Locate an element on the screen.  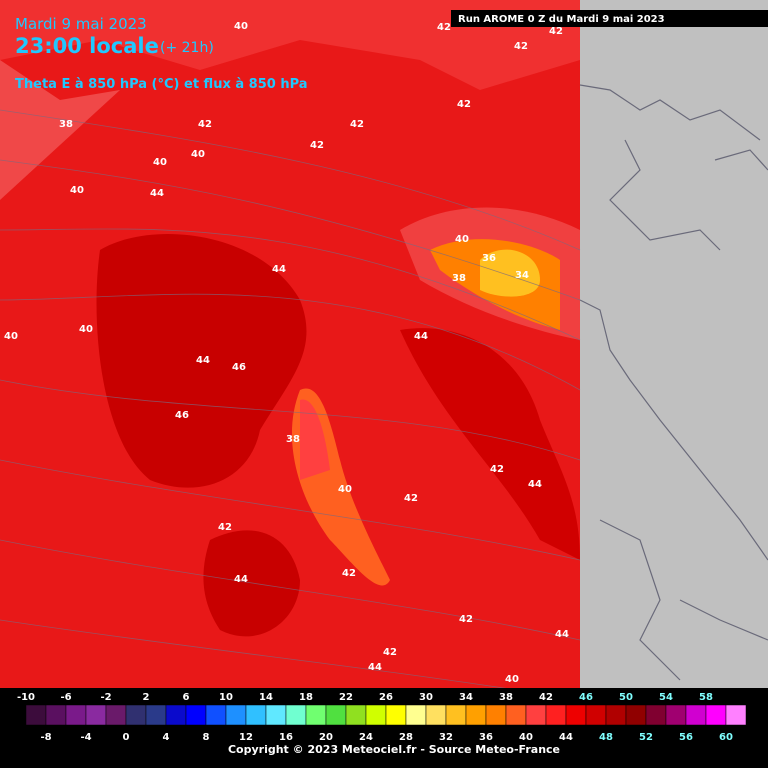
lead-label: (+ 21h) is located at coordinates (187, 48).